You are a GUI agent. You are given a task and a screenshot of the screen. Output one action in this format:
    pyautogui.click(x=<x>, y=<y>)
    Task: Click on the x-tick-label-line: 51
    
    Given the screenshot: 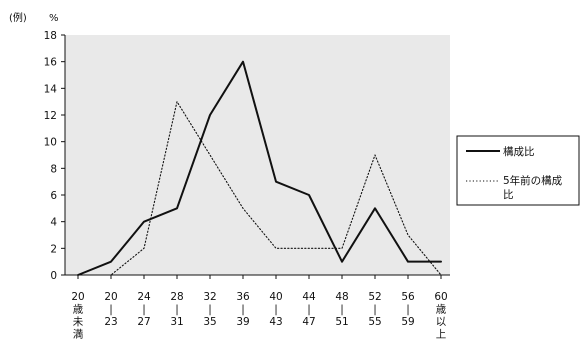 What is the action you would take?
    pyautogui.click(x=341, y=322)
    